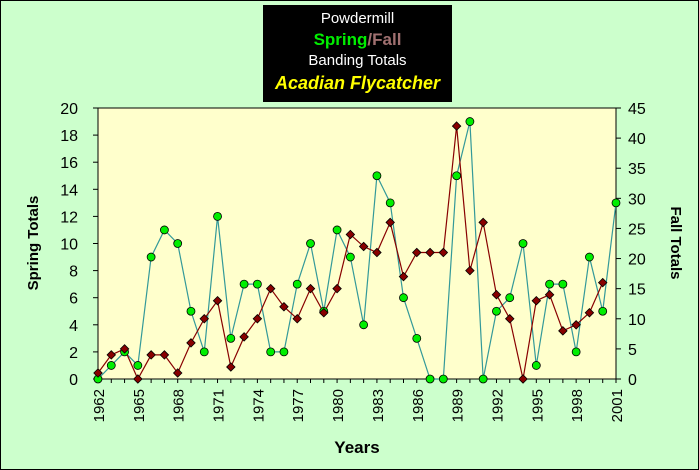  I want to click on left-axis-tick-label: 18, so click(69, 136).